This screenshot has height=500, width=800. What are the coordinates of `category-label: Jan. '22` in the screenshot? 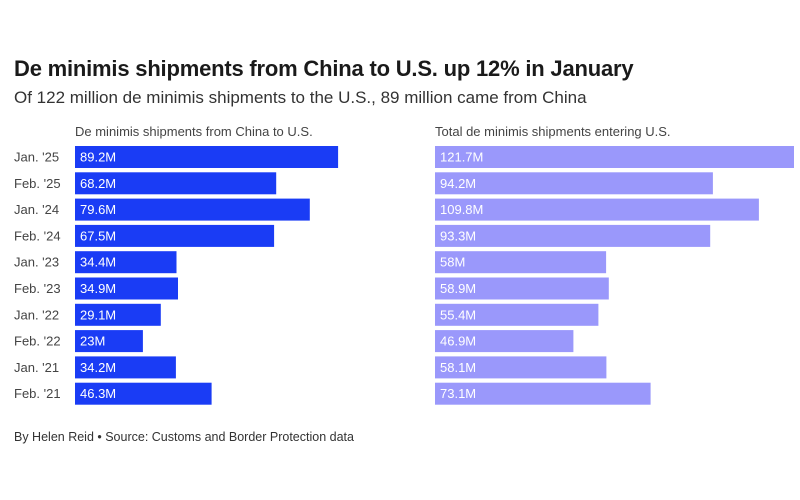 It's located at (36, 314).